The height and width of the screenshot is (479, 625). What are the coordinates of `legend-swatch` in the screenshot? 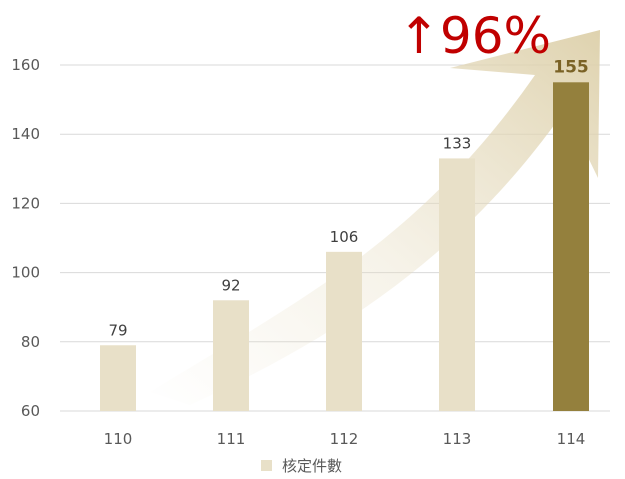 It's located at (266, 465).